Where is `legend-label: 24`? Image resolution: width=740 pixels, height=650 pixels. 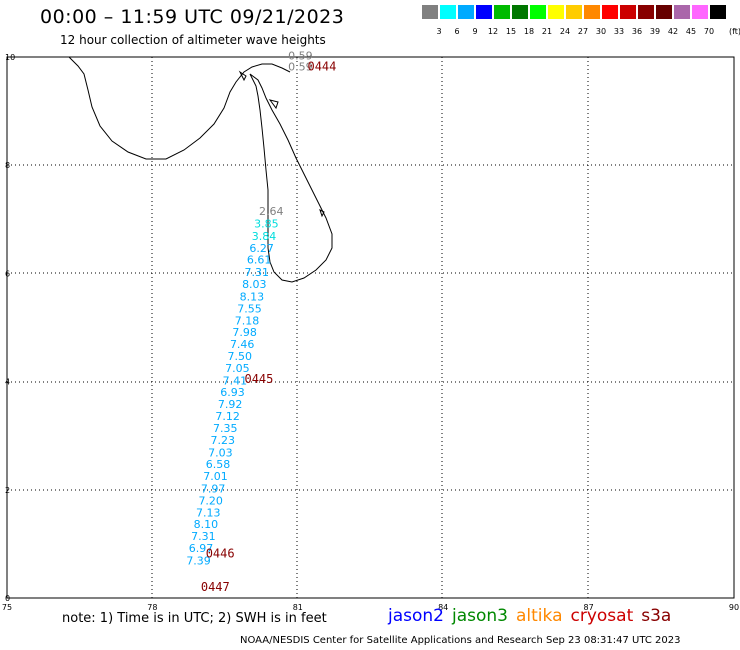 legend-label: 24 is located at coordinates (565, 31).